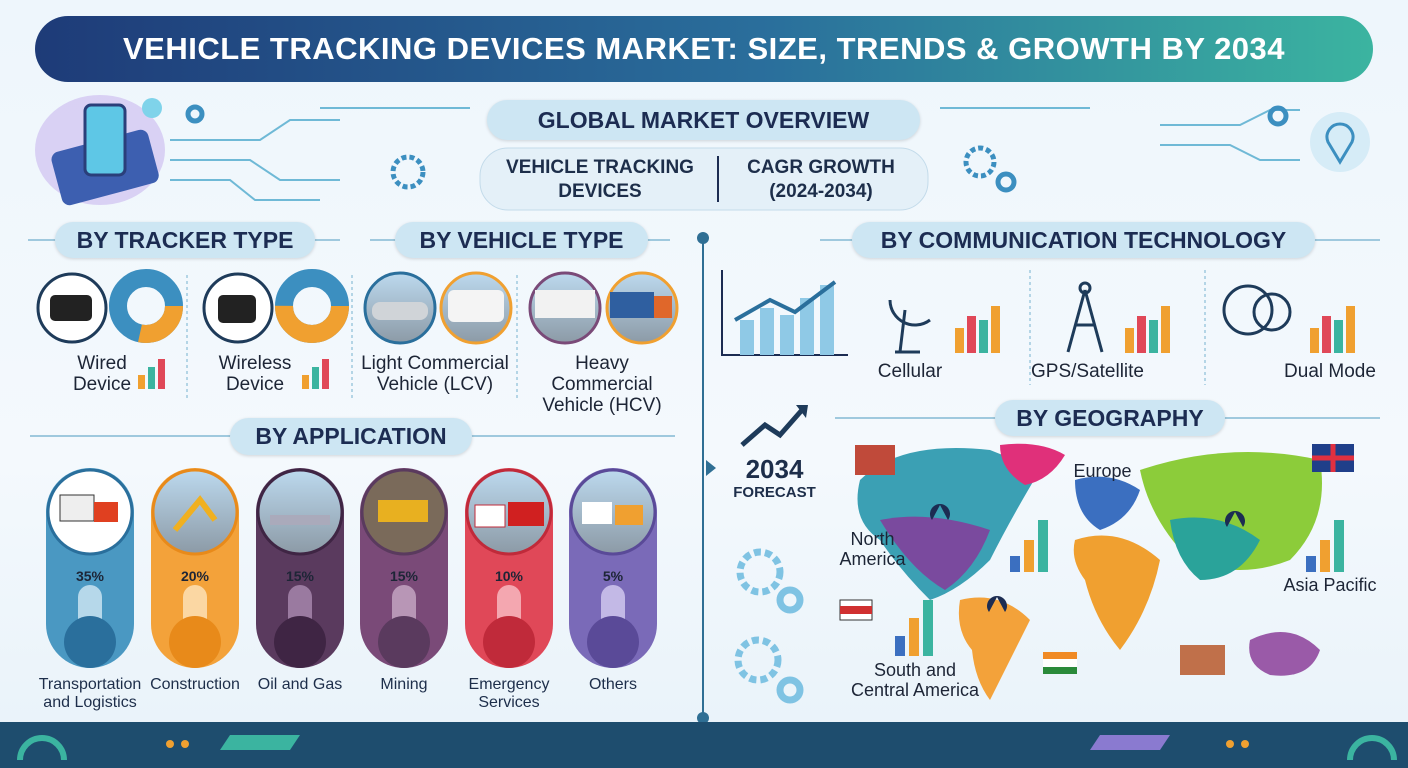 The width and height of the screenshot is (1408, 768). I want to click on world-map, so click(1096, 571).